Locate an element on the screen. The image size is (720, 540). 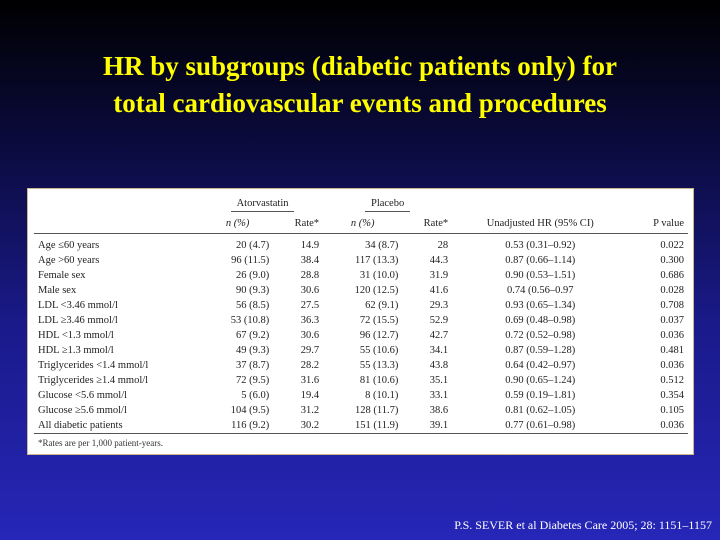
hr-cell: 0.90 (0.53–1.51) is located at coordinates (540, 275).